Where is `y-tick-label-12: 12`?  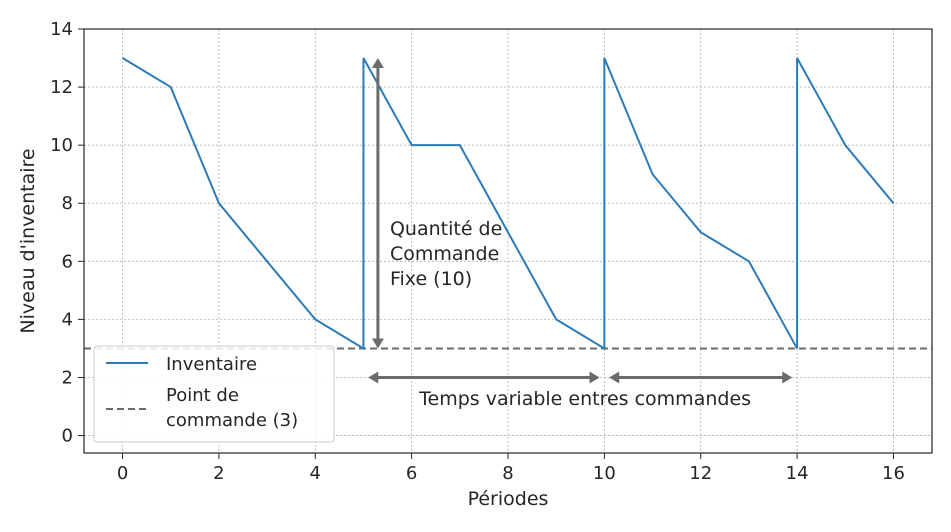
y-tick-label-12: 12 is located at coordinates (61, 87).